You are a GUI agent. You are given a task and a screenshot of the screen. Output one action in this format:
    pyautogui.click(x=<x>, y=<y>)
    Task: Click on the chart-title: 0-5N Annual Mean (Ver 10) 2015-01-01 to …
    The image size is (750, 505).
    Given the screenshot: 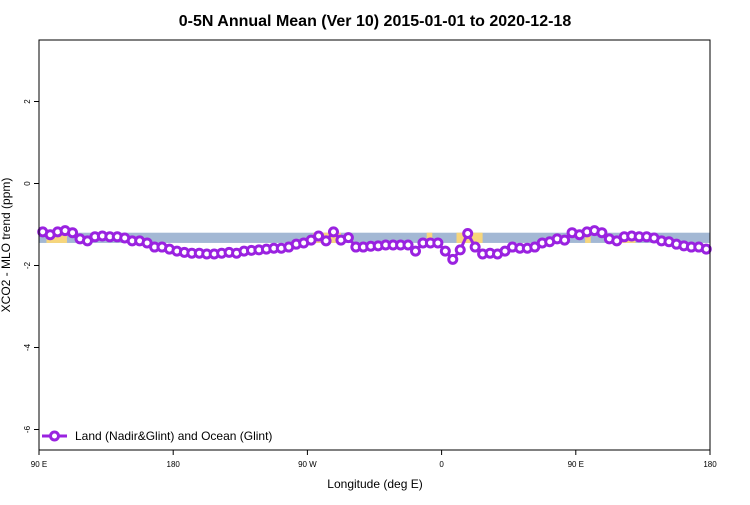 What is the action you would take?
    pyautogui.click(x=375, y=21)
    